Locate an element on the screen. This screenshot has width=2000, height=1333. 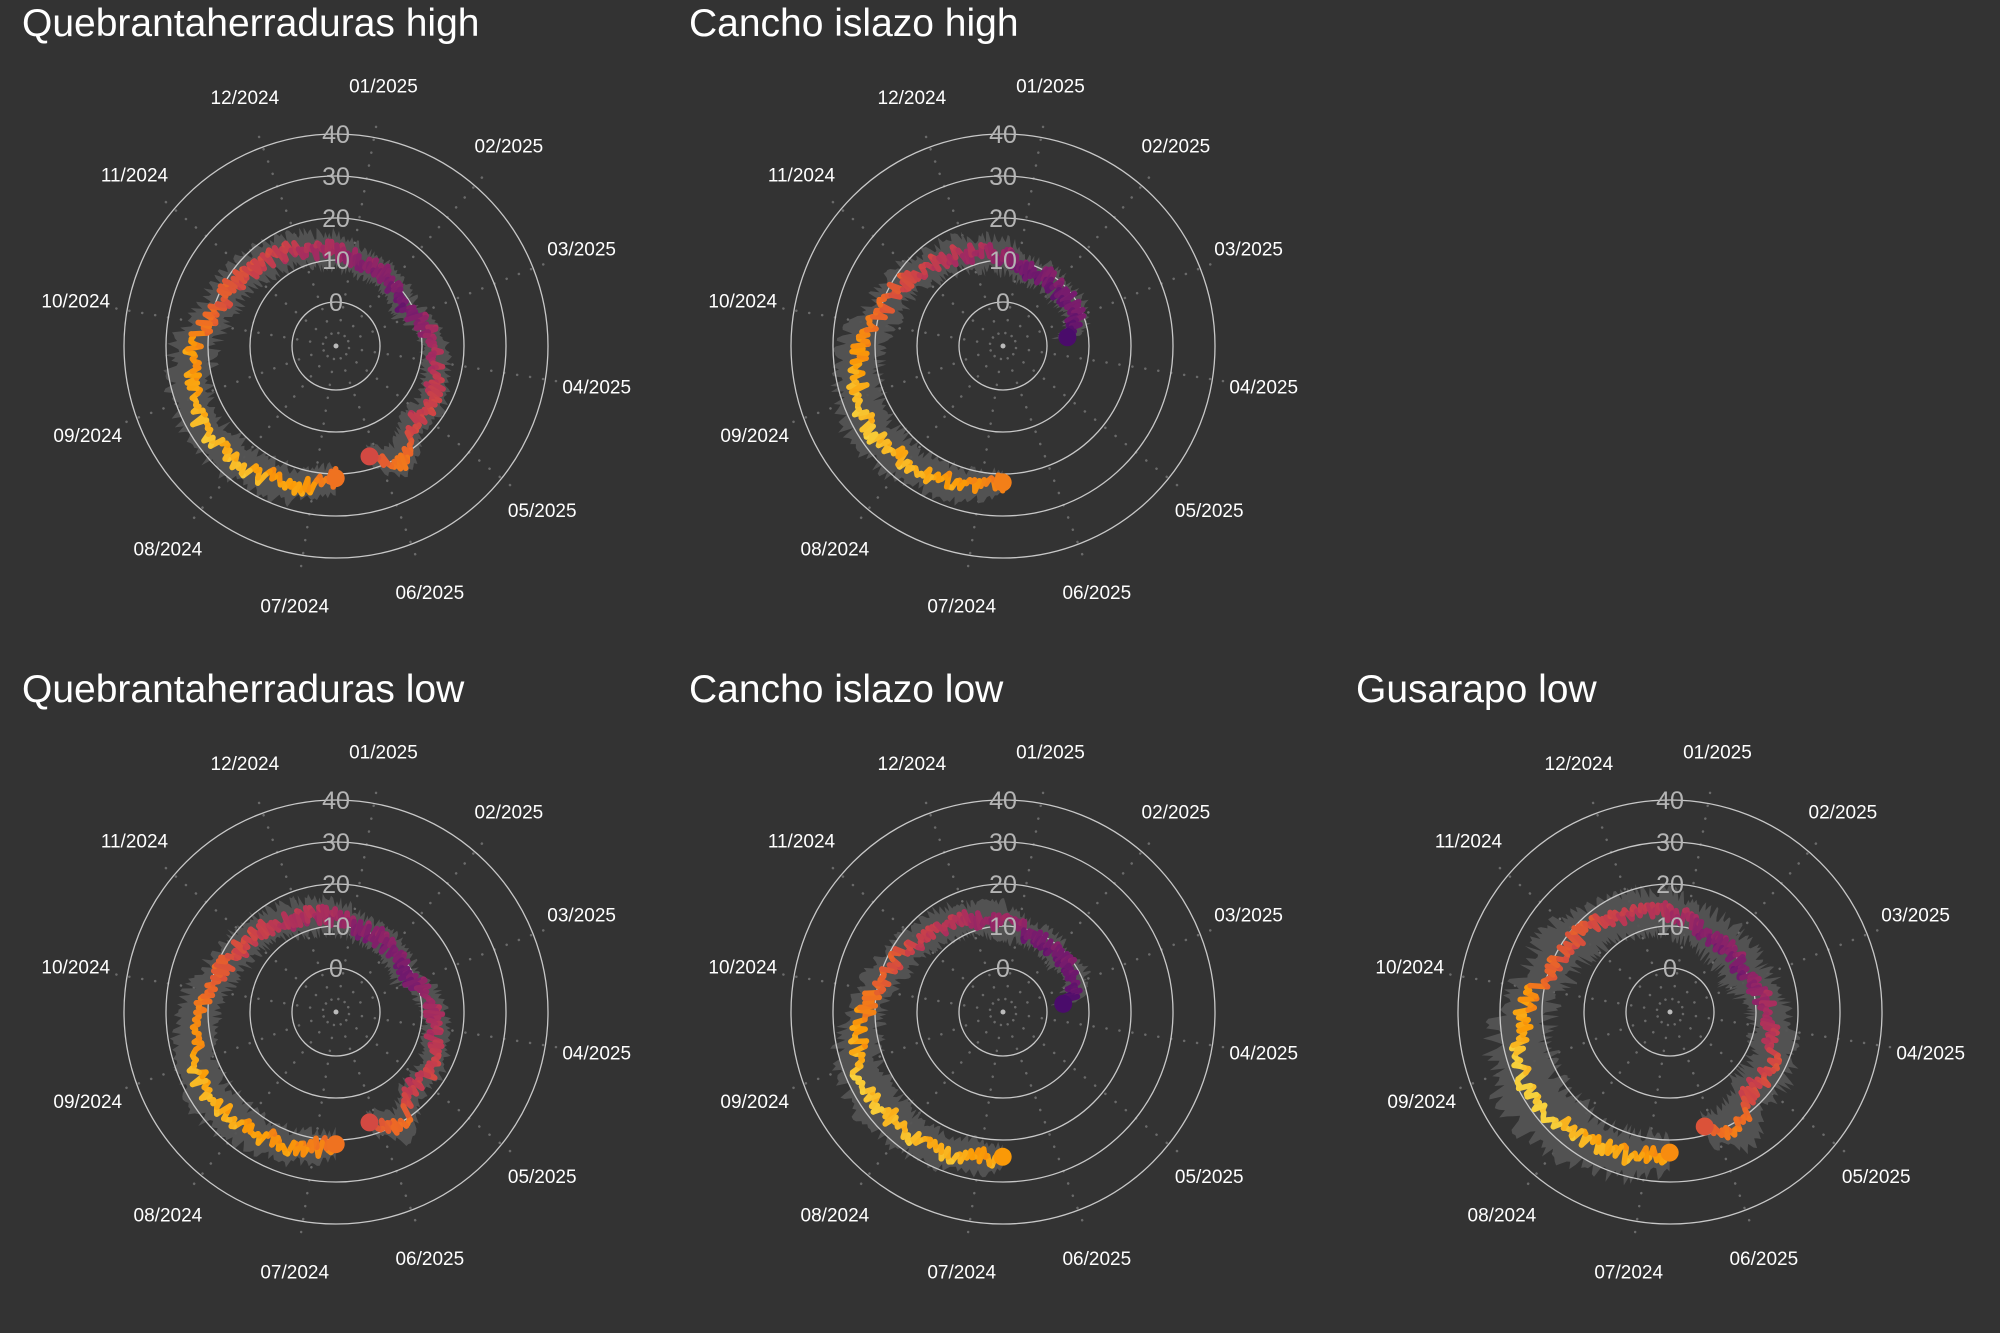
angular-grid is located at coordinates (336, 1012).